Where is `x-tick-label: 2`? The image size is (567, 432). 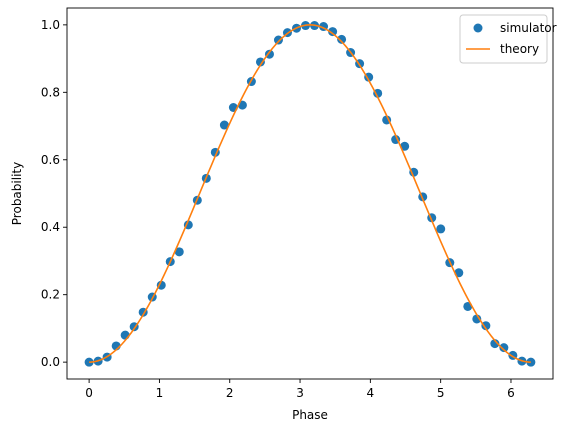 x-tick-label: 2 is located at coordinates (230, 393).